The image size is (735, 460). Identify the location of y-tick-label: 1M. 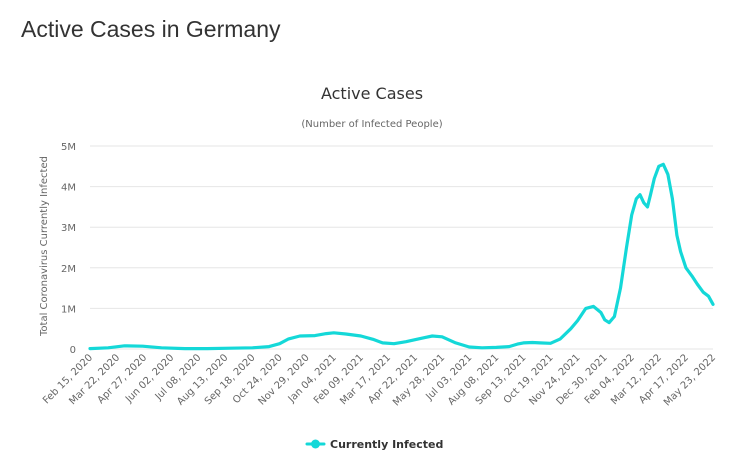
(68, 309).